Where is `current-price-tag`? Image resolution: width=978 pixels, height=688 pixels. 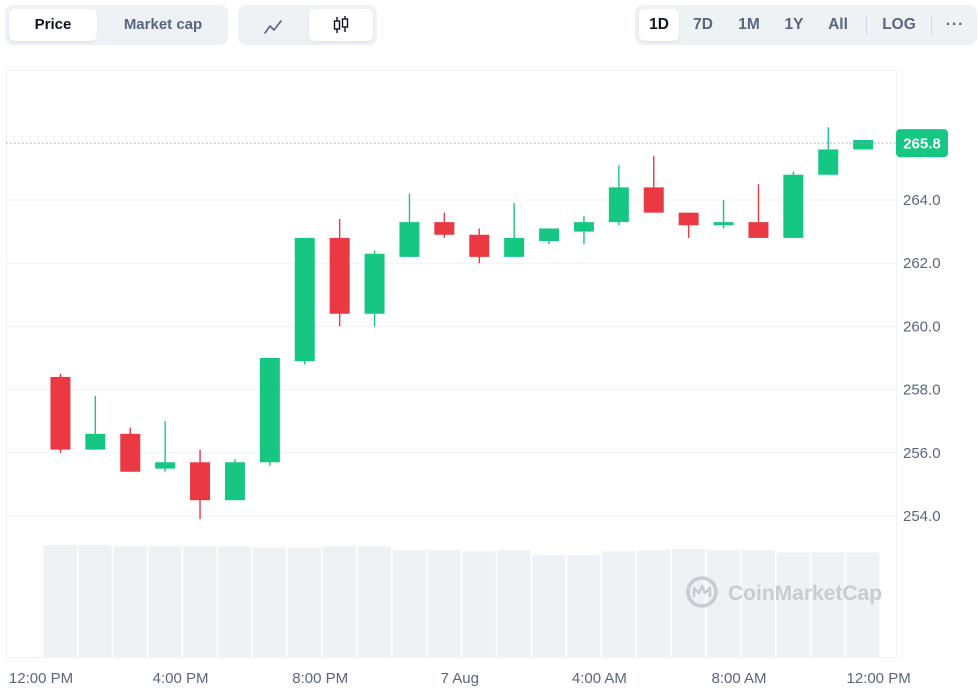 current-price-tag is located at coordinates (922, 143).